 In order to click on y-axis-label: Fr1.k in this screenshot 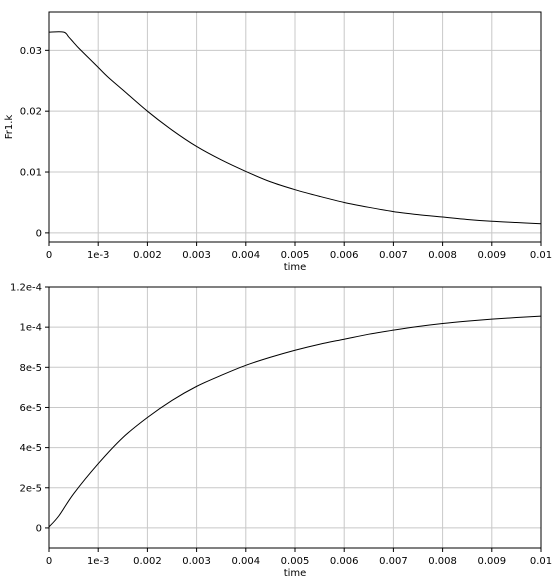, I will do `click(9, 127)`.